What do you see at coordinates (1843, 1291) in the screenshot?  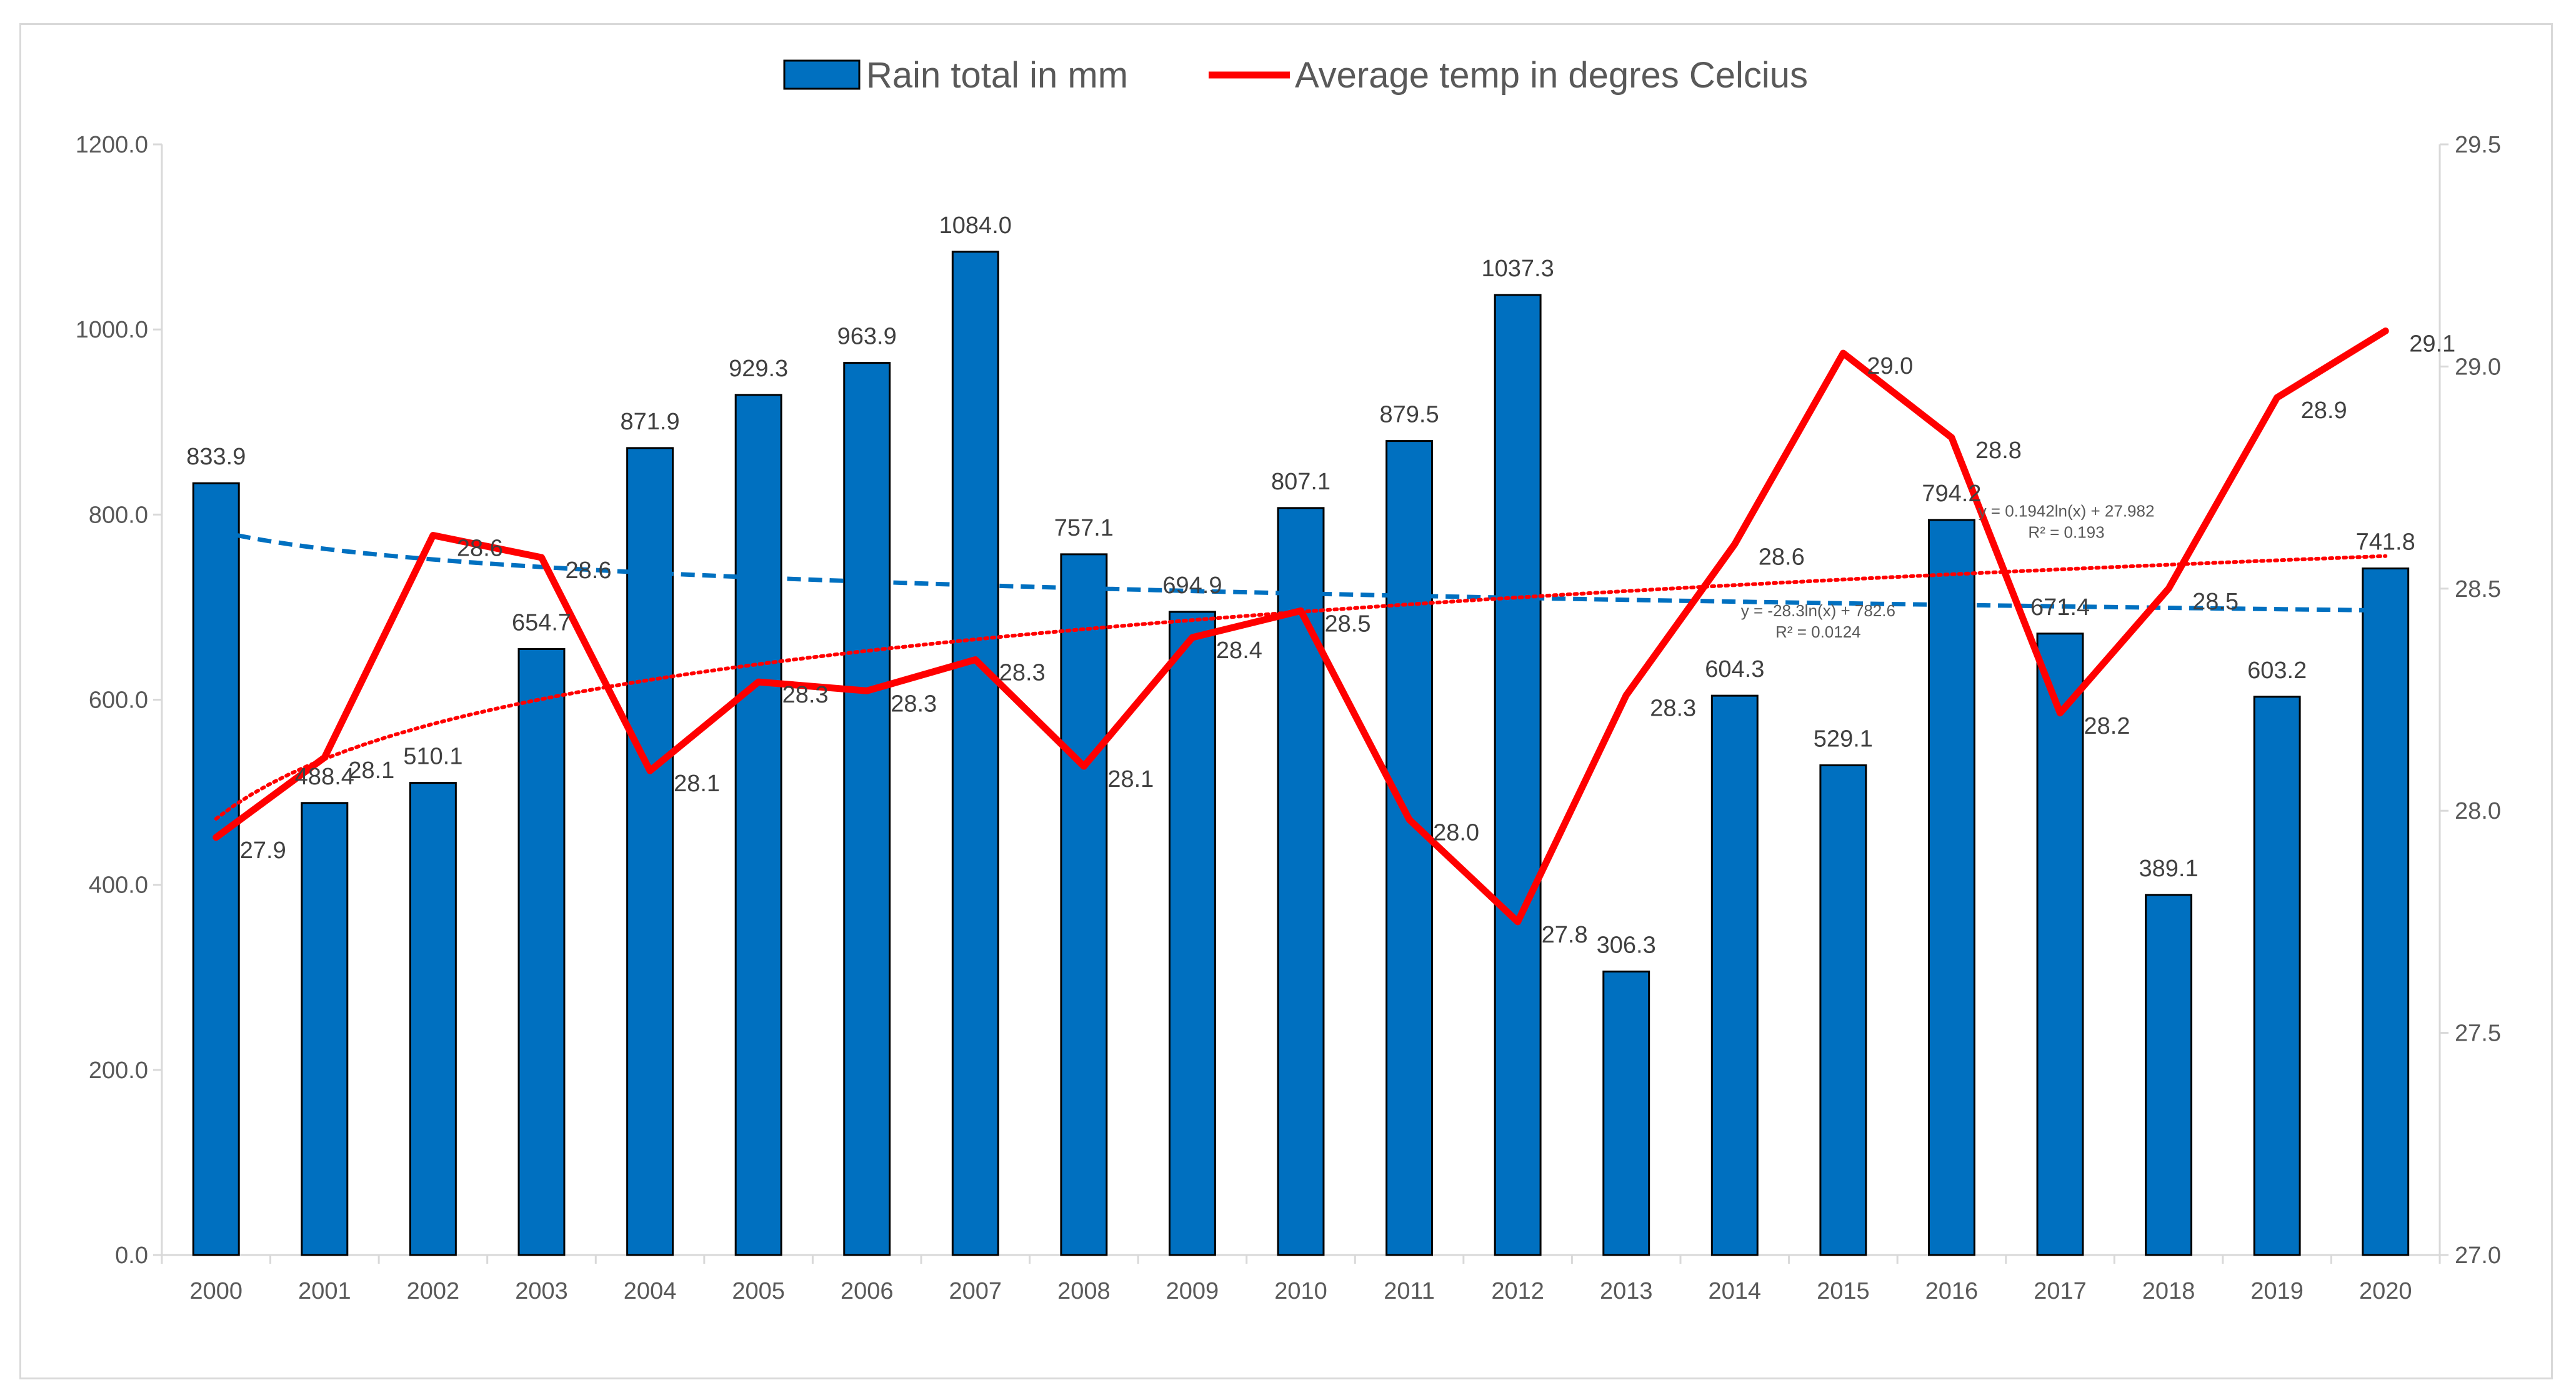 I see `x-tick-label: 2015` at bounding box center [1843, 1291].